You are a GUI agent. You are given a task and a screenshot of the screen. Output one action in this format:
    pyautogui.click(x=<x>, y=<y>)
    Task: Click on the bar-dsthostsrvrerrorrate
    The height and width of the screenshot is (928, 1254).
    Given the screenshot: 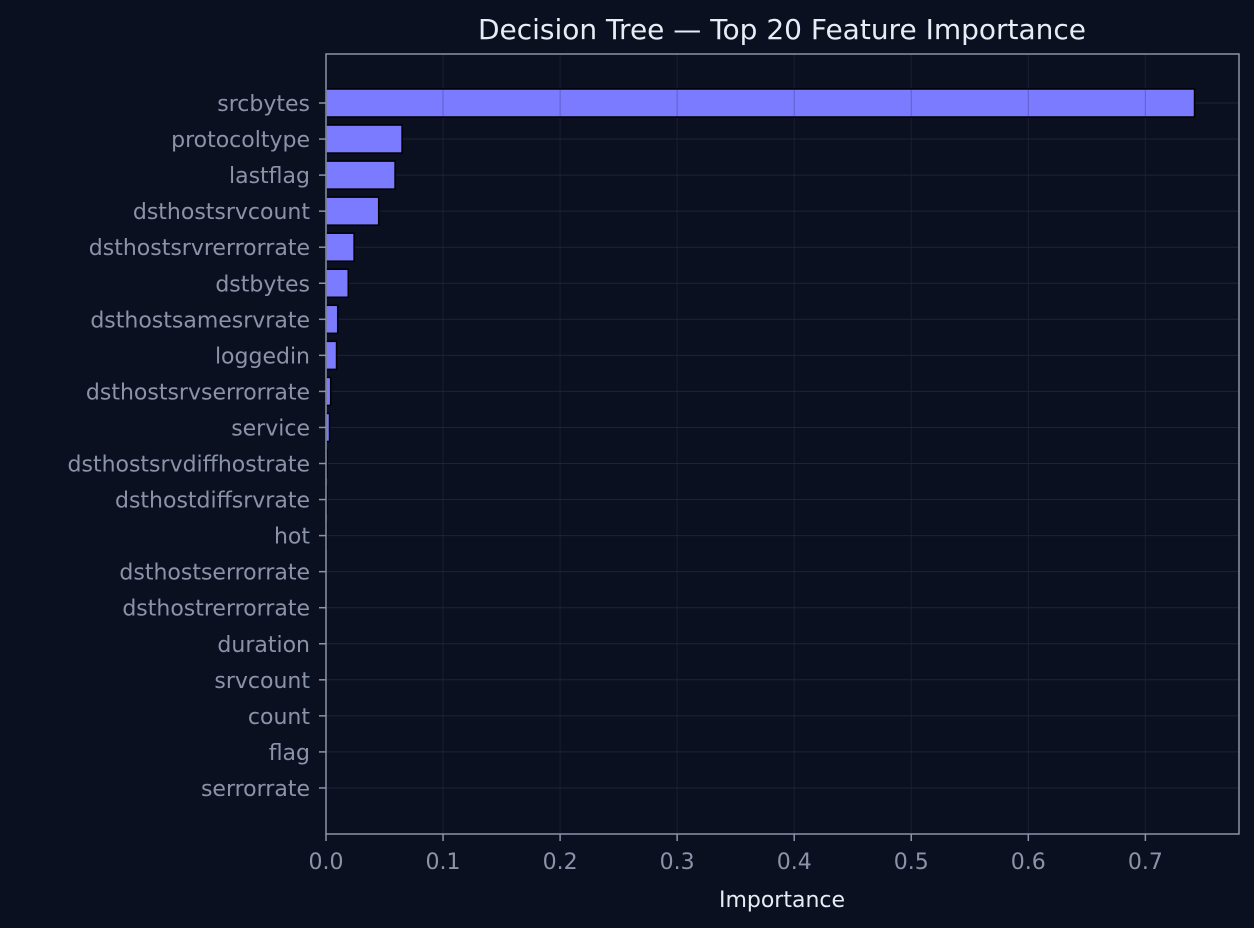 What is the action you would take?
    pyautogui.click(x=340, y=247)
    